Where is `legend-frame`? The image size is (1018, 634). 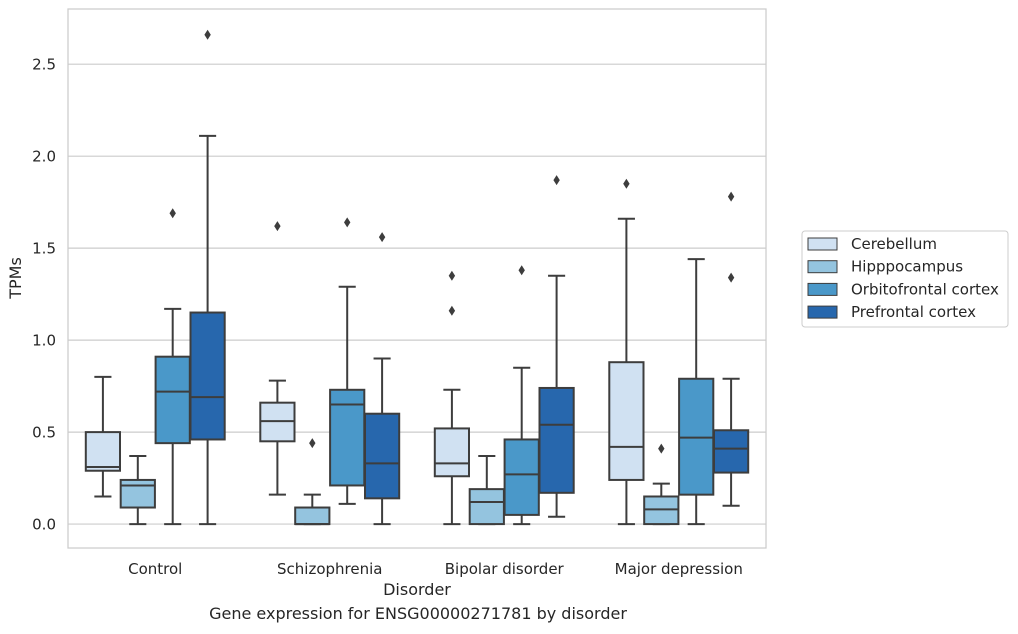 legend-frame is located at coordinates (905, 279).